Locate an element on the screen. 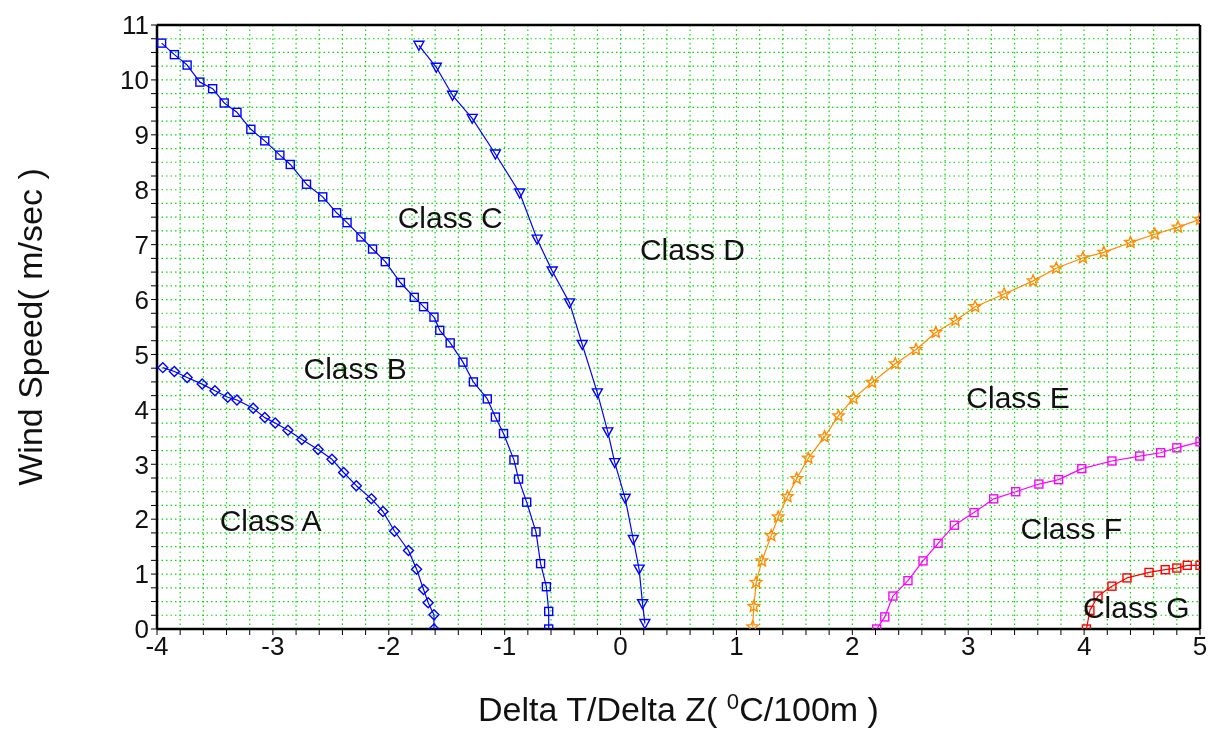 Image resolution: width=1227 pixels, height=751 pixels. y-tick-label: 1 is located at coordinates (141, 574).